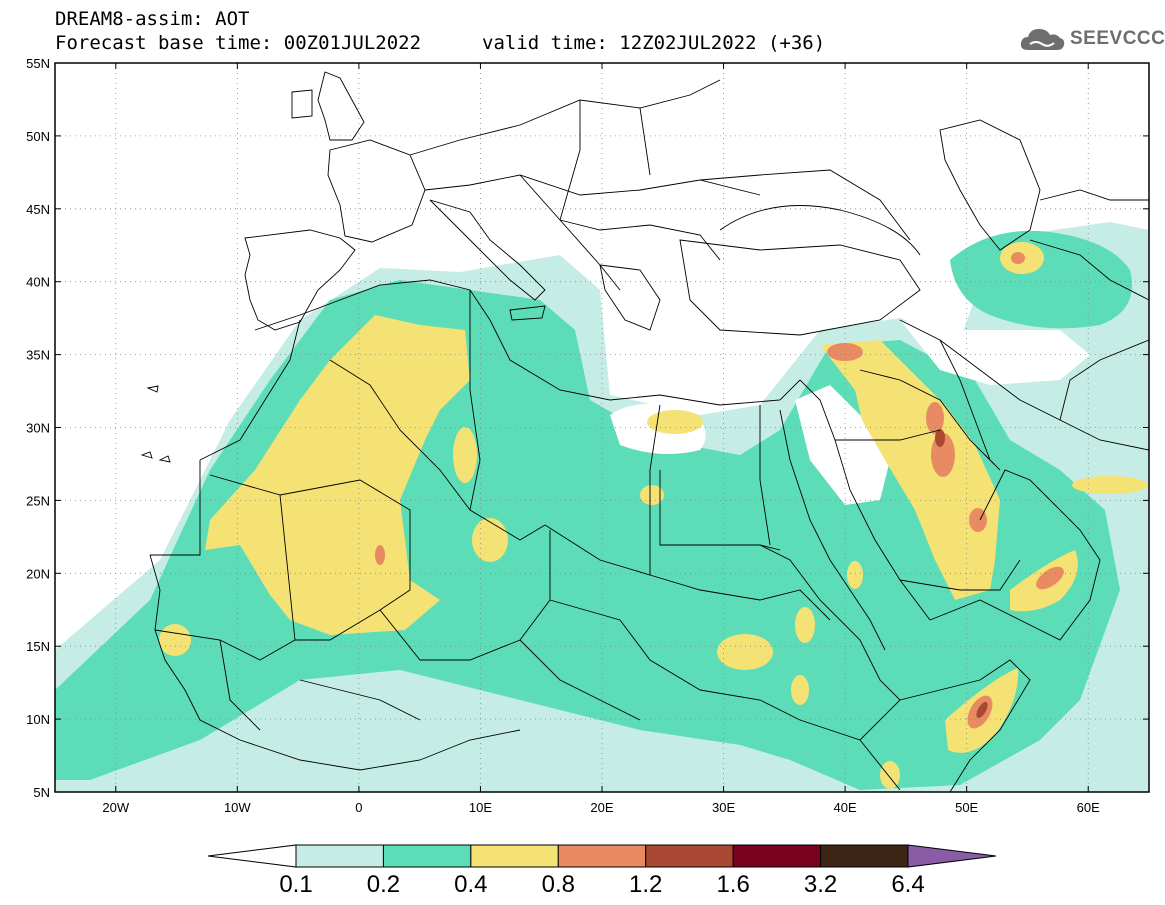 This screenshot has height=905, width=1165. I want to click on lon-tick-label: 30E, so click(723, 807).